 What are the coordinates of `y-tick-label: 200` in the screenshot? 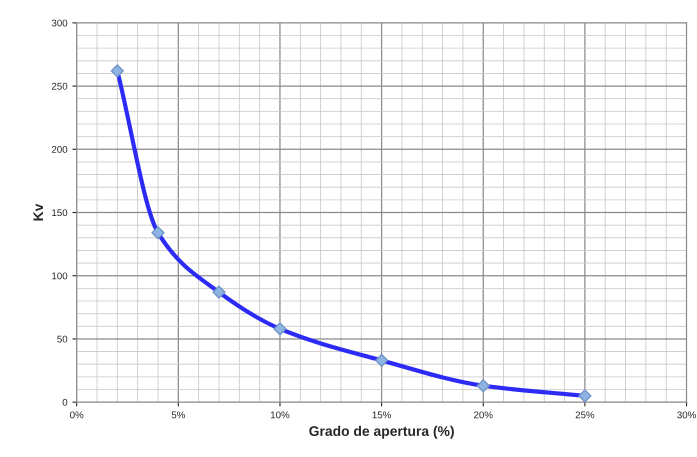 It's located at (60, 149).